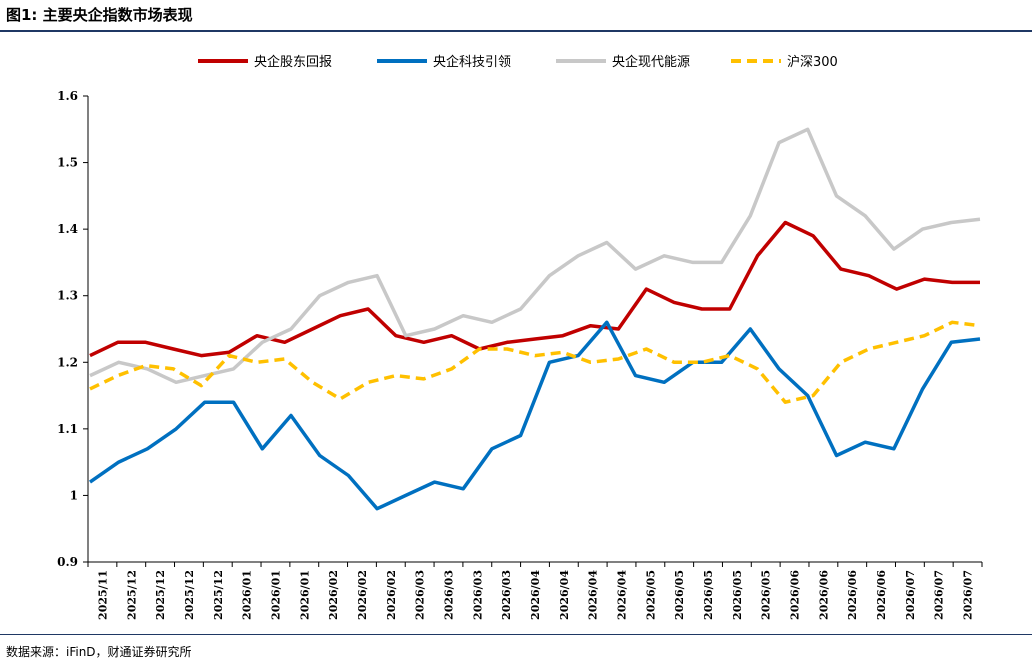  I want to click on legend: 央企股东回报 央企科技引领 央企现代能源 沪深300, so click(518, 62).